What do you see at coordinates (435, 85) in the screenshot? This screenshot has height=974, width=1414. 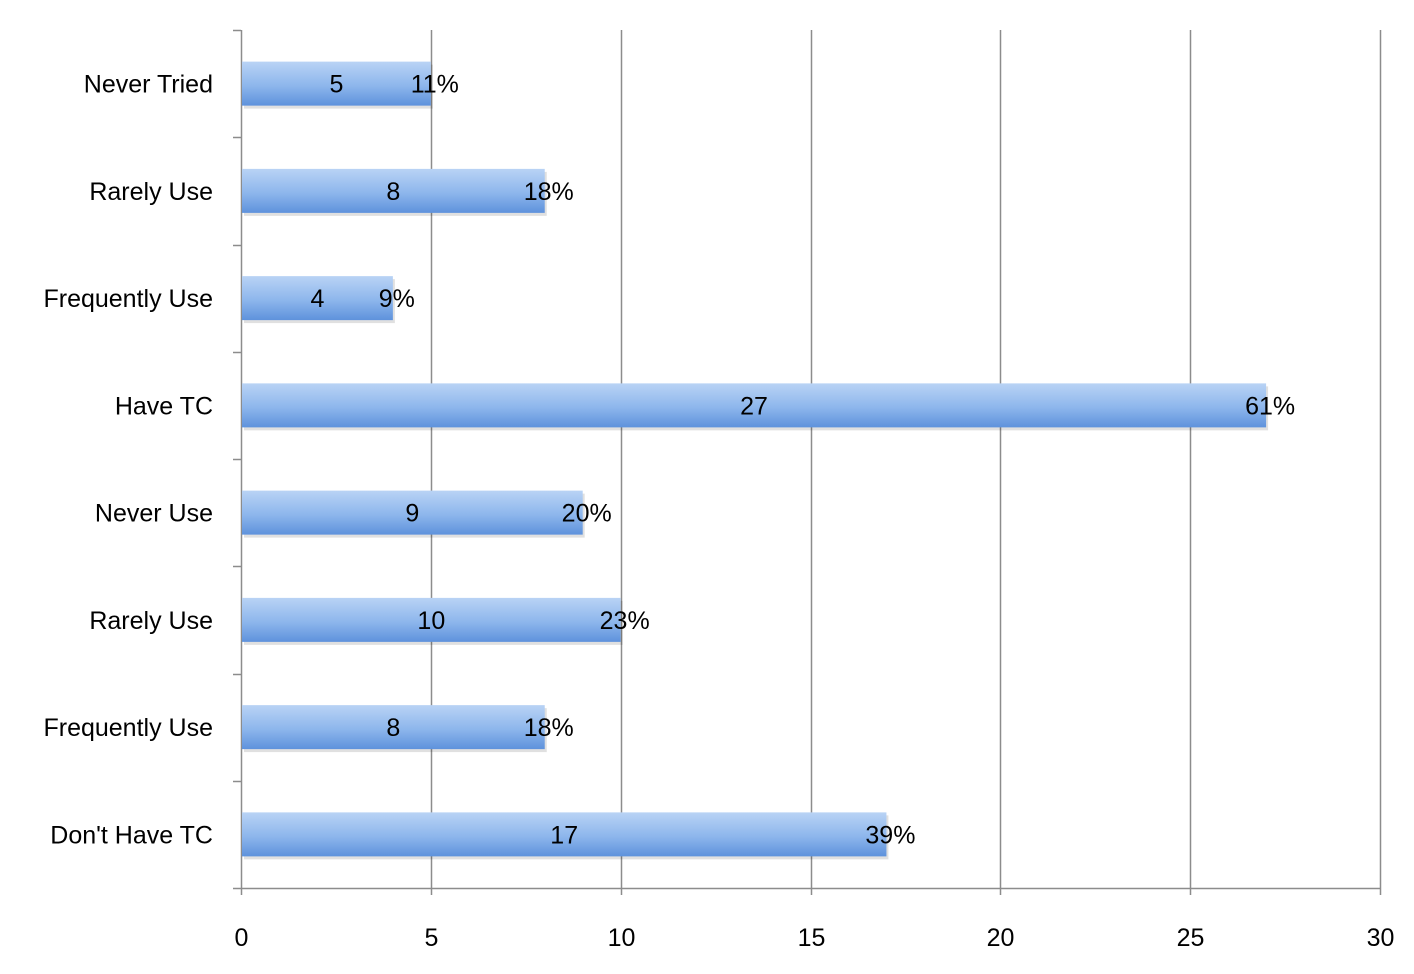 I see `percent-label: 11%` at bounding box center [435, 85].